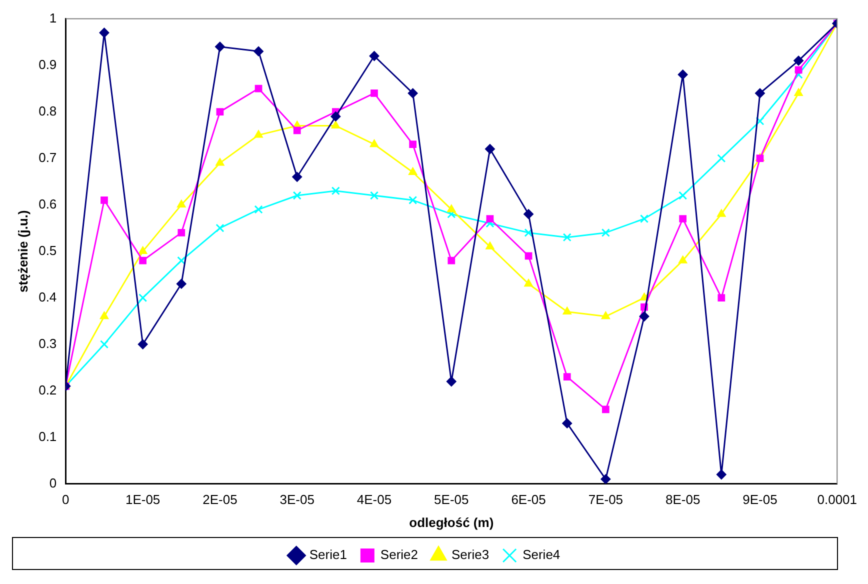 Image resolution: width=868 pixels, height=584 pixels. I want to click on x-tick-label: 4E-05, so click(374, 500).